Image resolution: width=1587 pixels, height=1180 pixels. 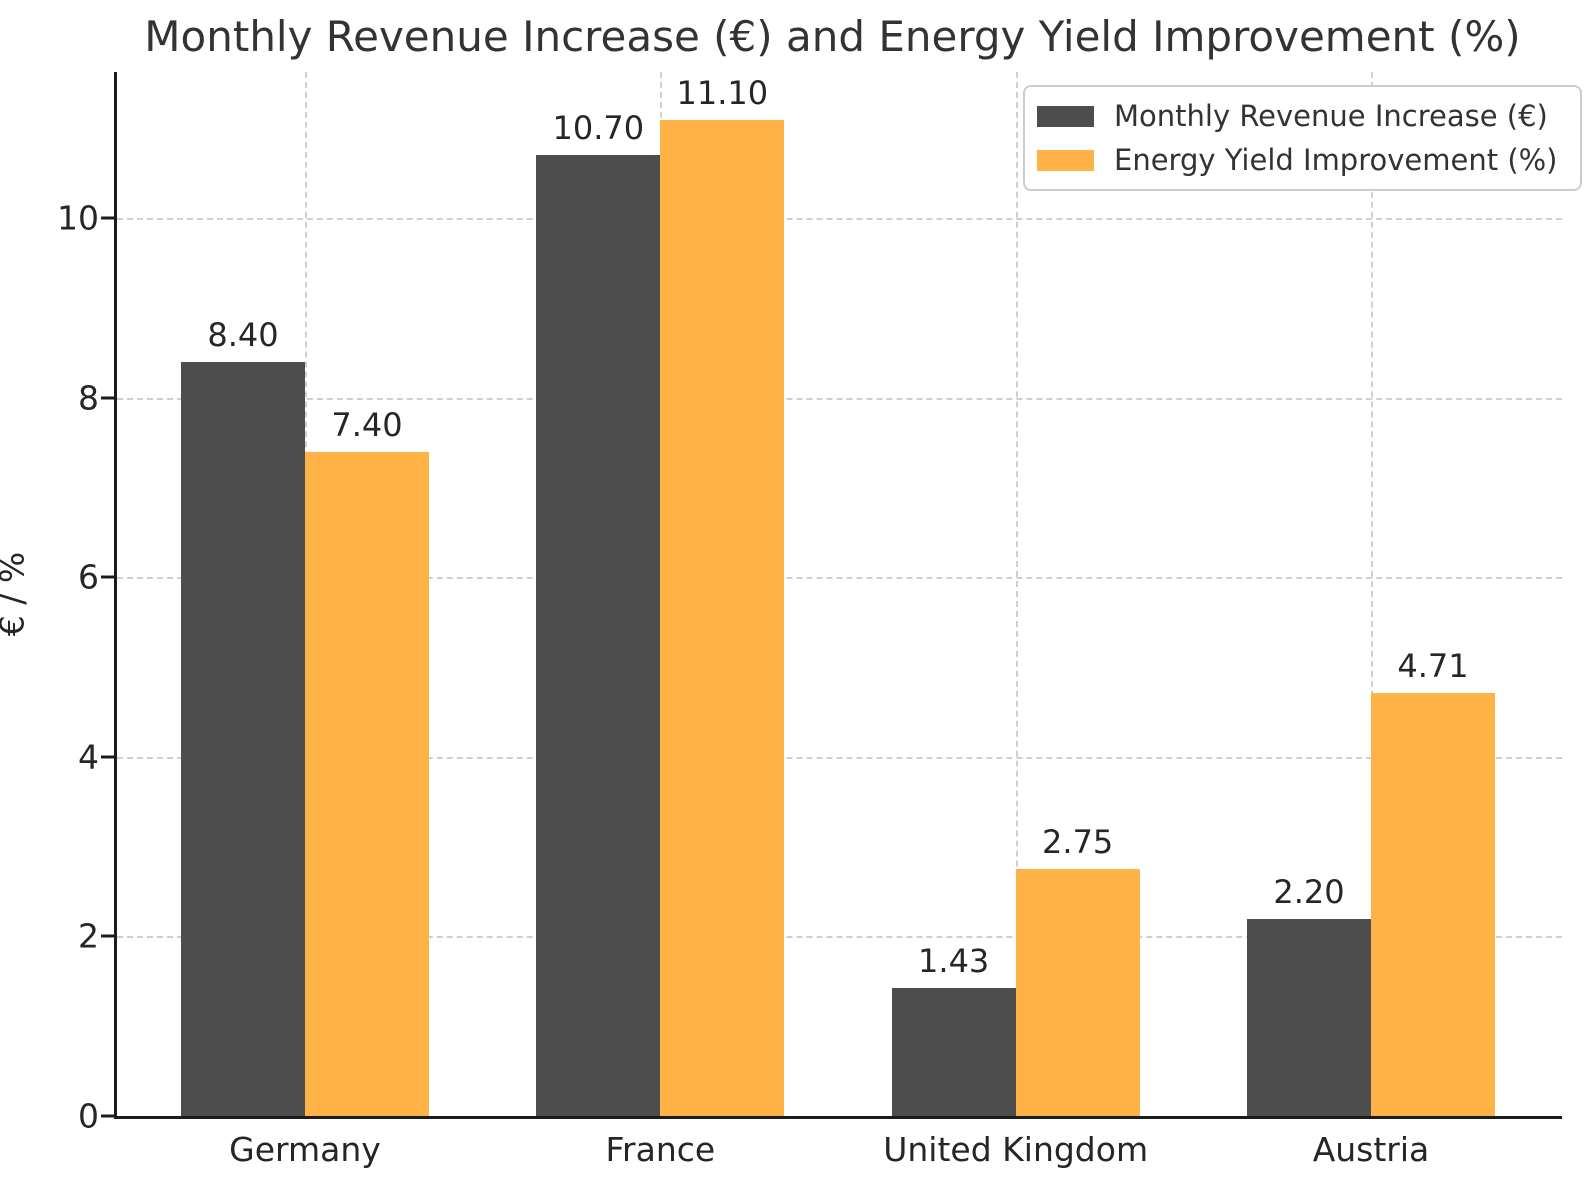 What do you see at coordinates (598, 128) in the screenshot?
I see `bar-value-label: 10.70` at bounding box center [598, 128].